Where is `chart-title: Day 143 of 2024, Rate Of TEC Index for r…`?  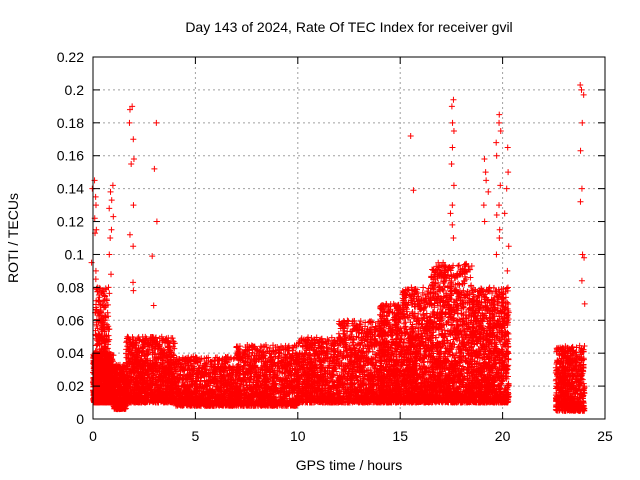
chart-title: Day 143 of 2024, Rate Of TEC Index for r… is located at coordinates (348, 27).